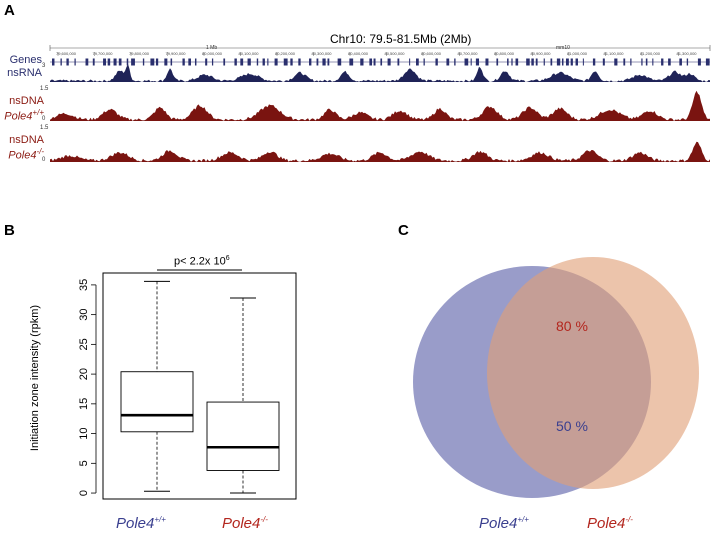 This screenshot has height=535, width=726. I want to click on venn-overlap-bottom: 50 %, so click(572, 426).